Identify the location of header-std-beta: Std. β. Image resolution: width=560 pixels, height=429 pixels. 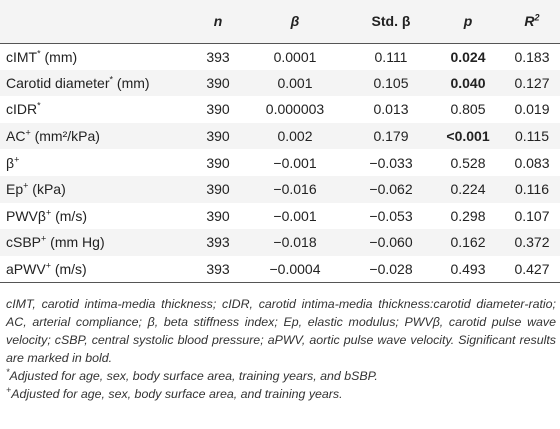
(391, 21).